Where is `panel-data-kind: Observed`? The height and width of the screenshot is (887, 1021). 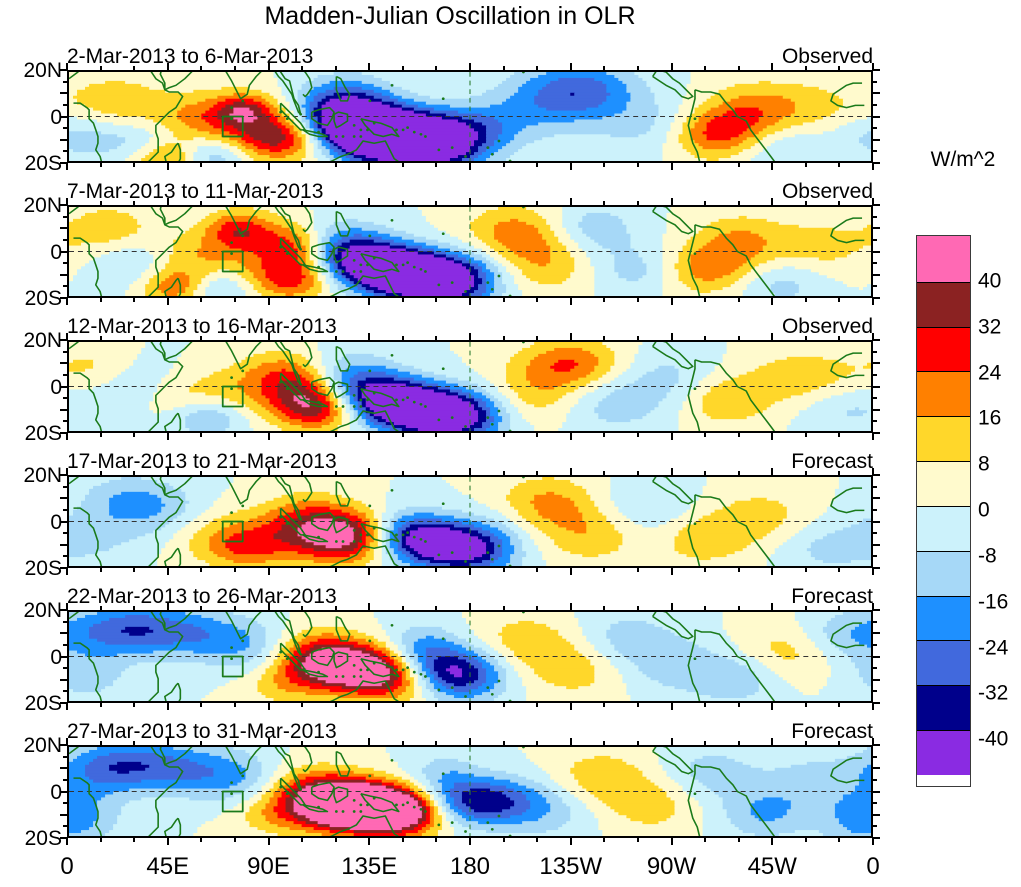 panel-data-kind: Observed is located at coordinates (827, 191).